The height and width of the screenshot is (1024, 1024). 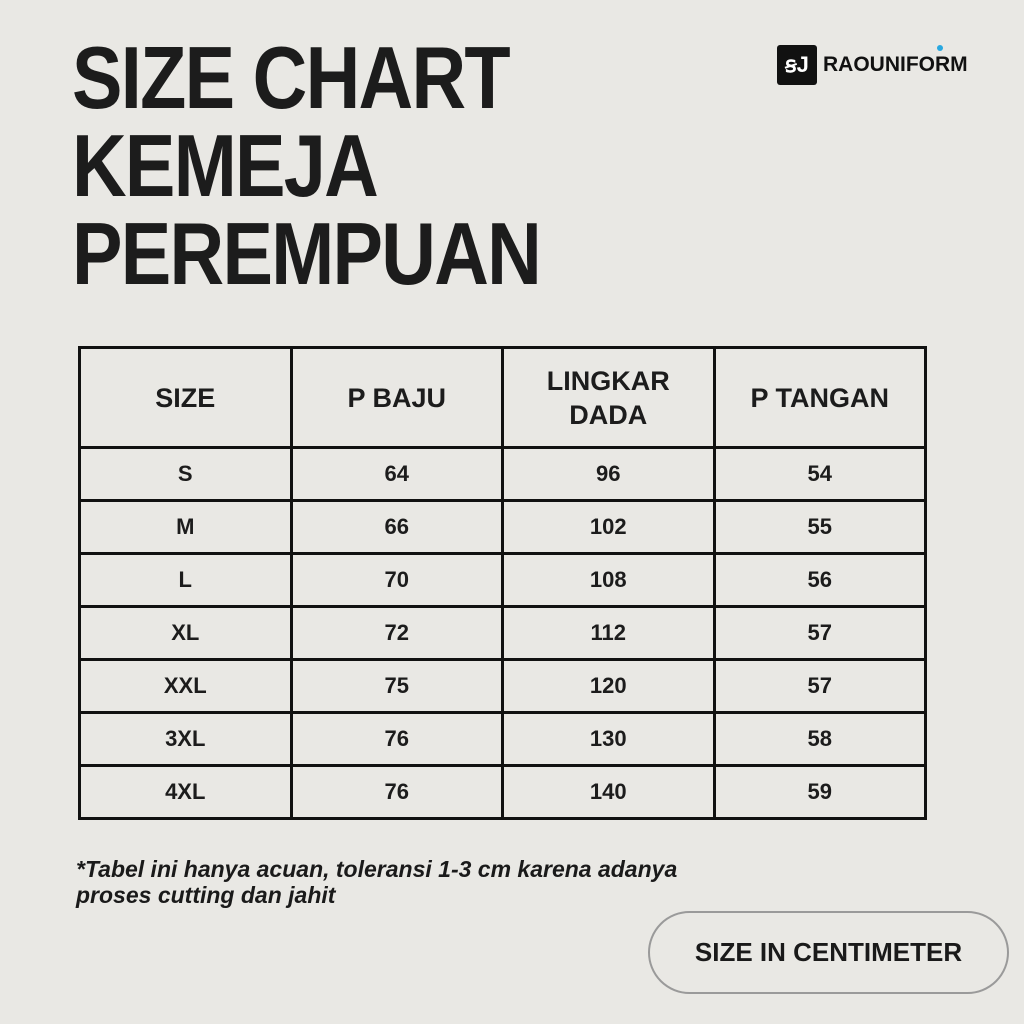 I want to click on title-line: KEMEJA, so click(x=225, y=165).